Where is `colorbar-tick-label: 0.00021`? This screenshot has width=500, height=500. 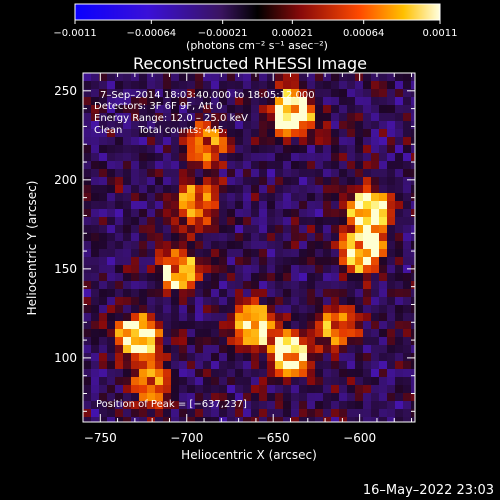 colorbar-tick-label: 0.00021 is located at coordinates (292, 33).